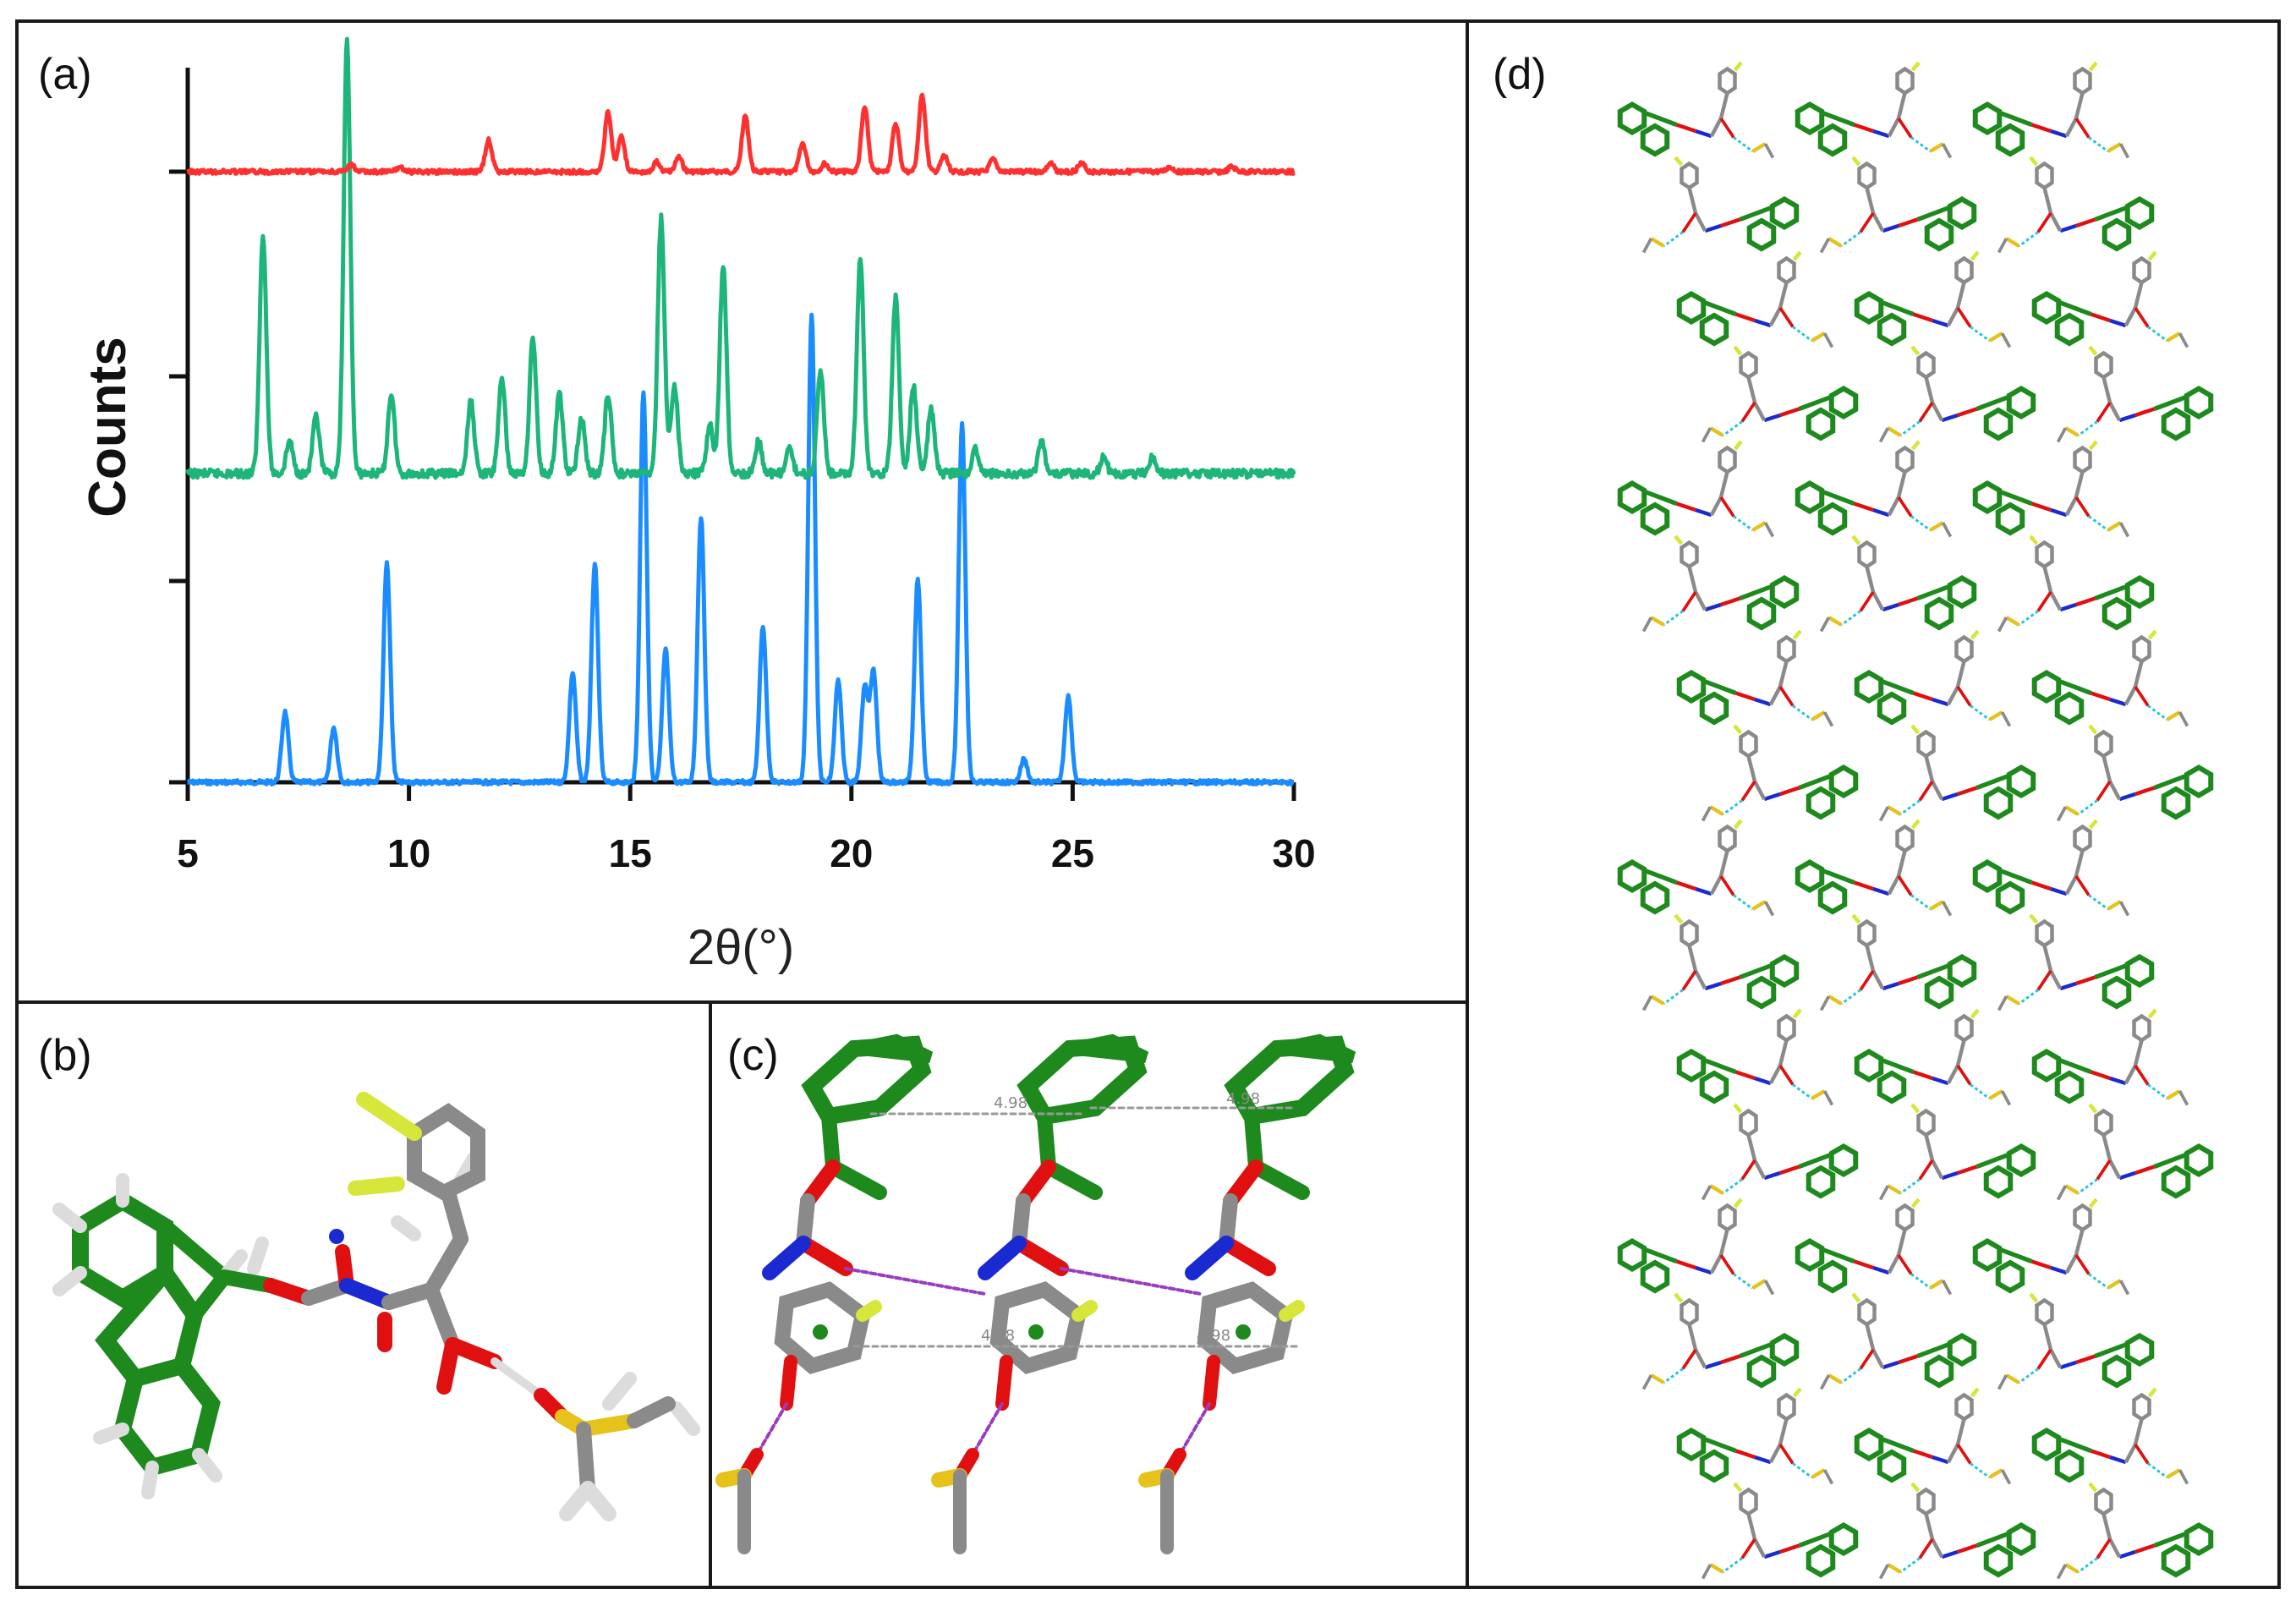 The image size is (2296, 1606). What do you see at coordinates (630, 853) in the screenshot?
I see `x-tick-label: 15` at bounding box center [630, 853].